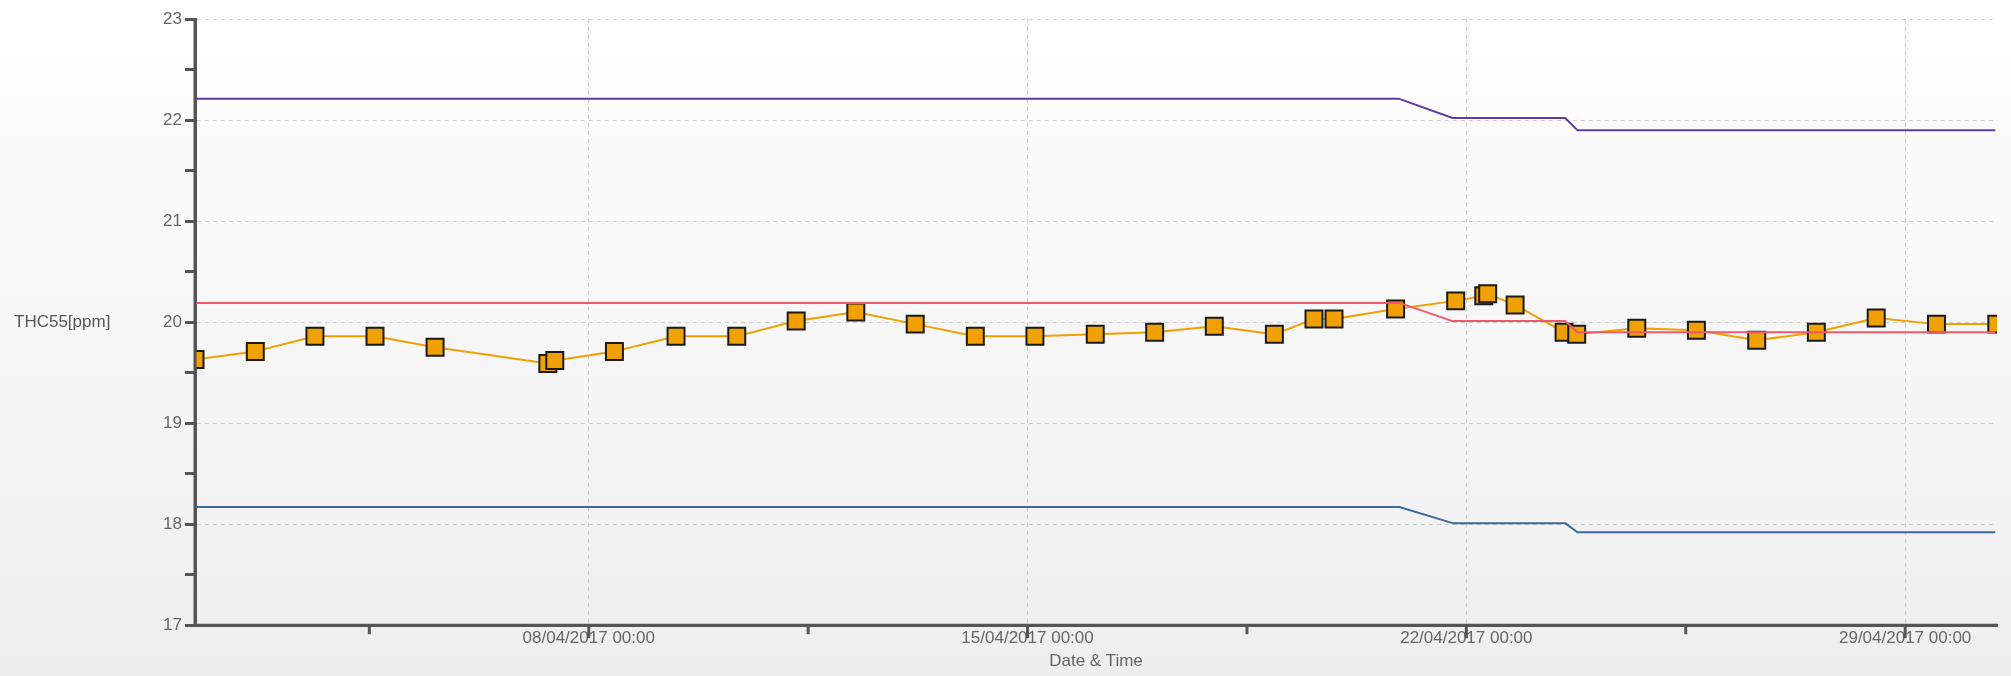 This screenshot has height=676, width=2011. What do you see at coordinates (1027, 638) in the screenshot?
I see `x-tick-label: 15/04/2017 00:00` at bounding box center [1027, 638].